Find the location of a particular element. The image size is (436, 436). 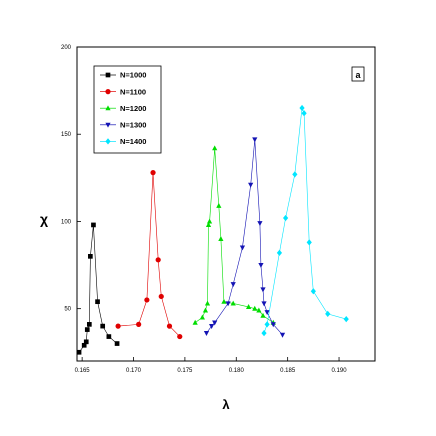

legend: N=1000 N=1100 N=1200 N=1300 N=1400 is located at coordinates (127, 109).